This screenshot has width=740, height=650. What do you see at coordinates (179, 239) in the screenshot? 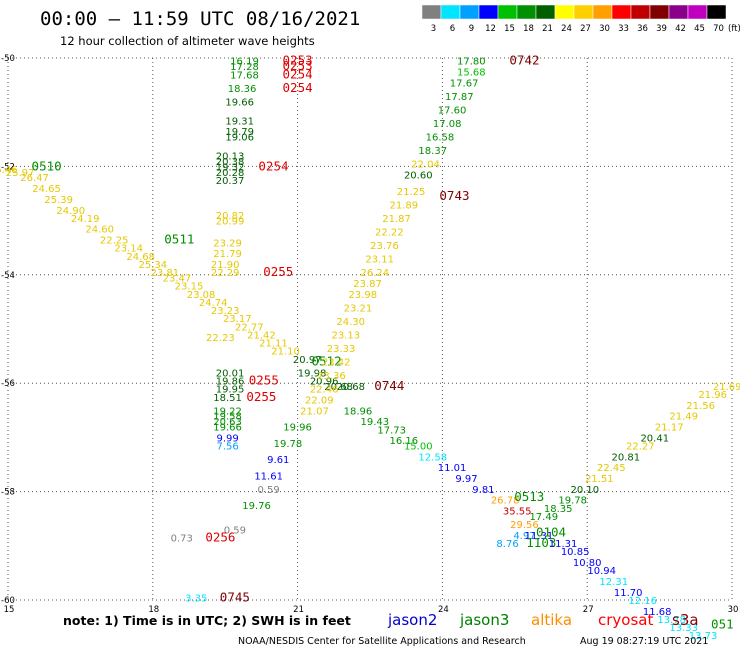
I see `pass-id-label: 0511` at bounding box center [179, 239].